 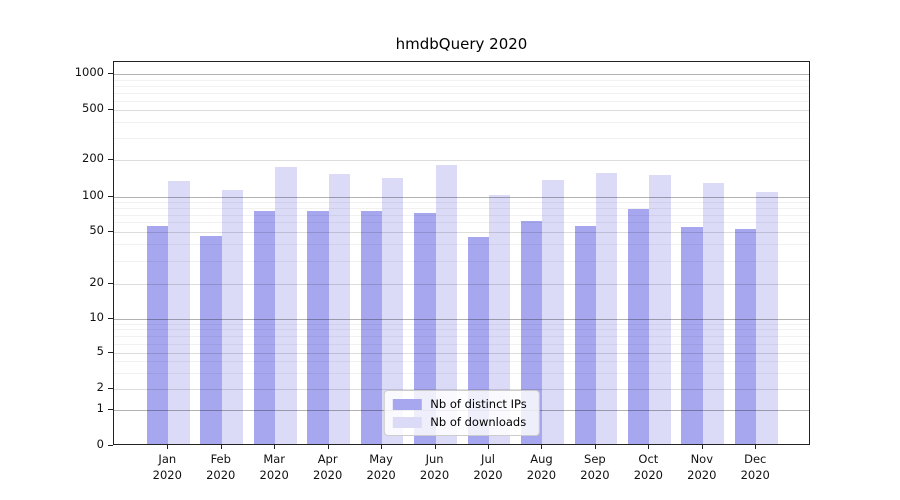 What do you see at coordinates (532, 332) in the screenshot?
I see `bar-distinct-ips-aug` at bounding box center [532, 332].